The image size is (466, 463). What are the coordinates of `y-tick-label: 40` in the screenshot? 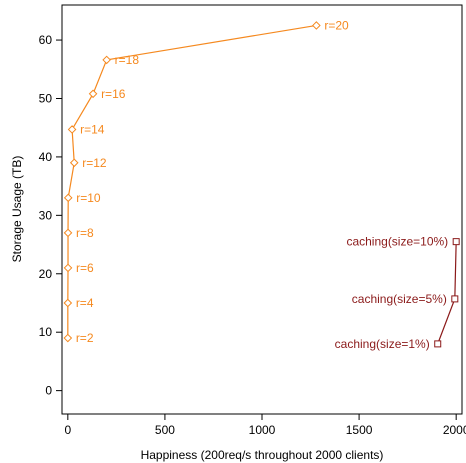 It's located at (46, 157).